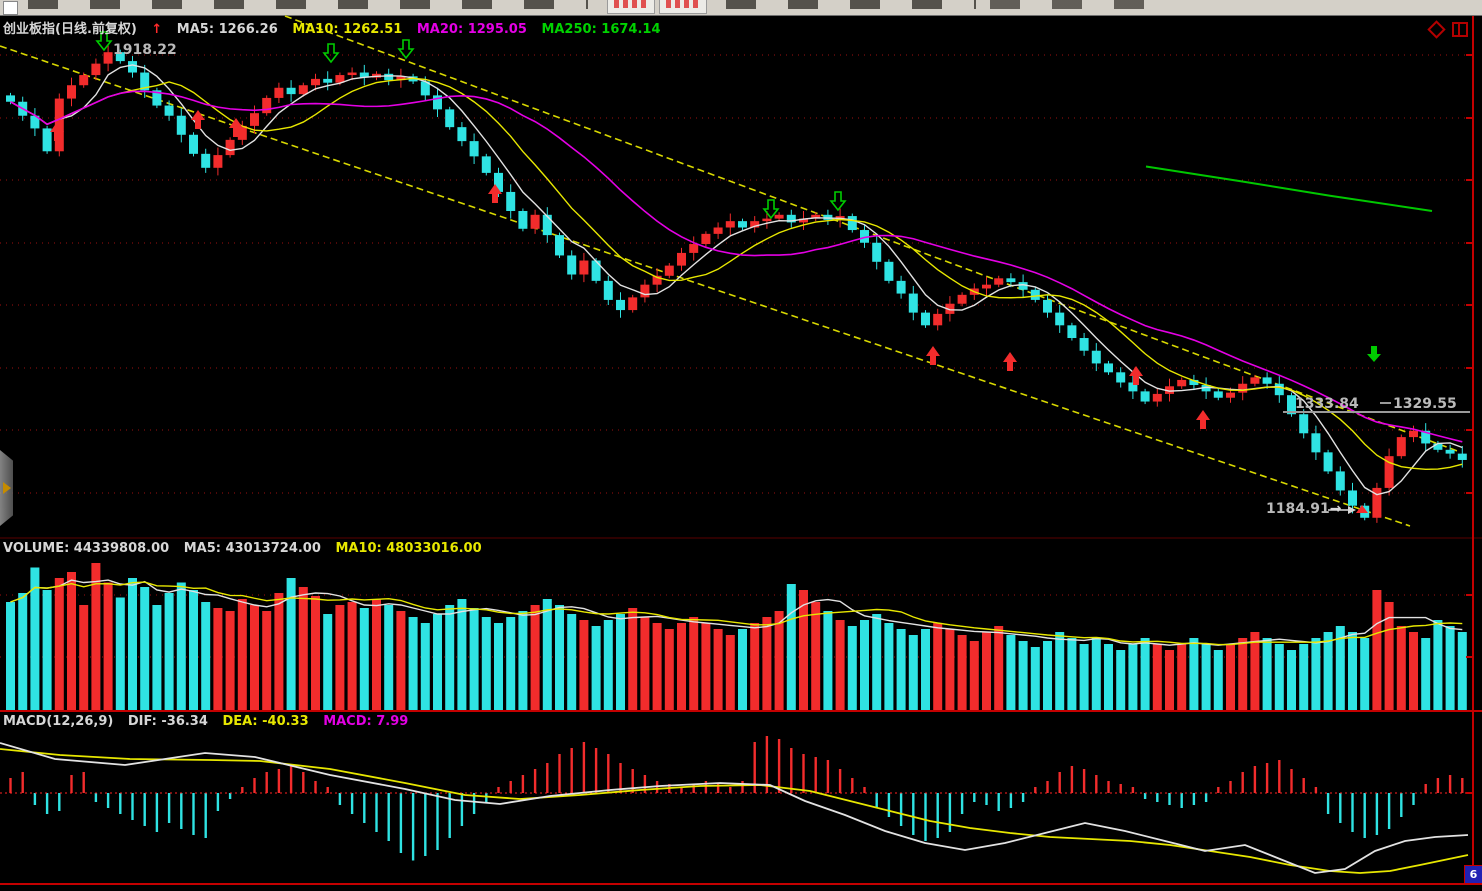 The image size is (1482, 891). I want to click on volume-readout: VOLUME: 44339808.00, so click(86, 548).